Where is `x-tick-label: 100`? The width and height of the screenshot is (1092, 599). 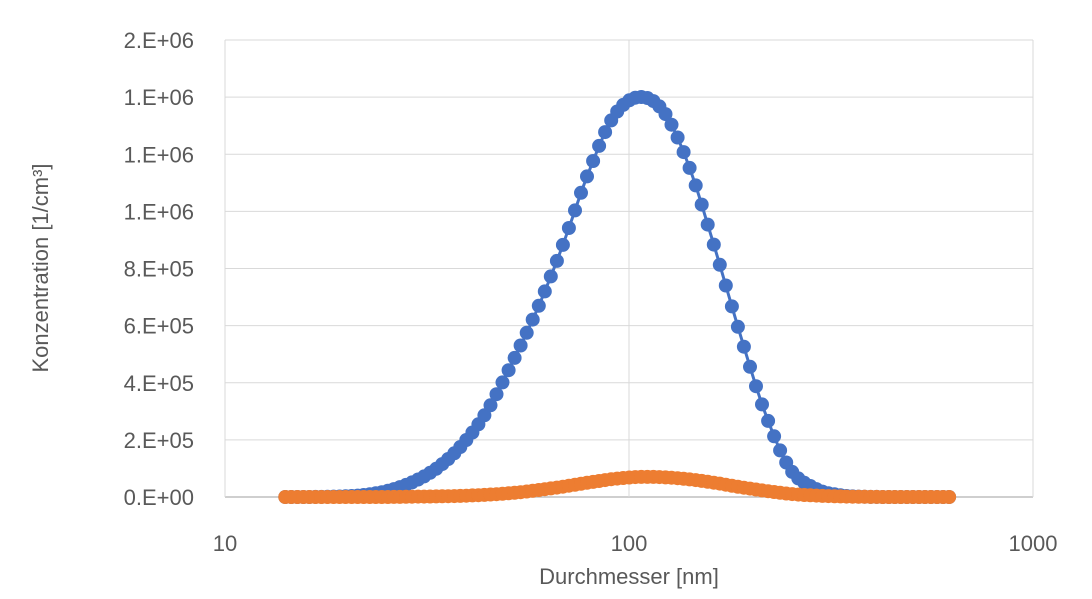
x-tick-label: 100 is located at coordinates (629, 543).